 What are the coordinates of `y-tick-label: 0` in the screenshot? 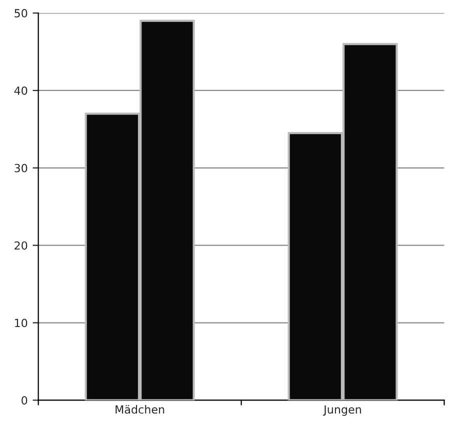 It's located at (25, 400).